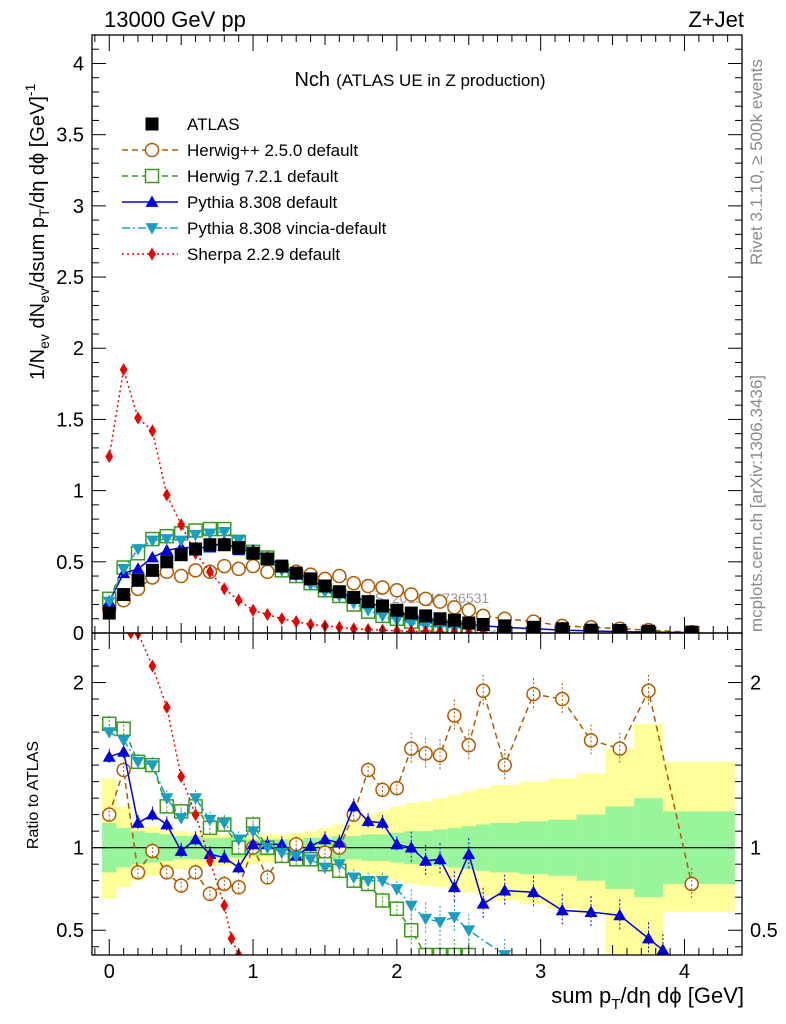 This screenshot has height=1024, width=786. What do you see at coordinates (262, 176) in the screenshot?
I see `legend-label: Herwig 7.2.1 default` at bounding box center [262, 176].